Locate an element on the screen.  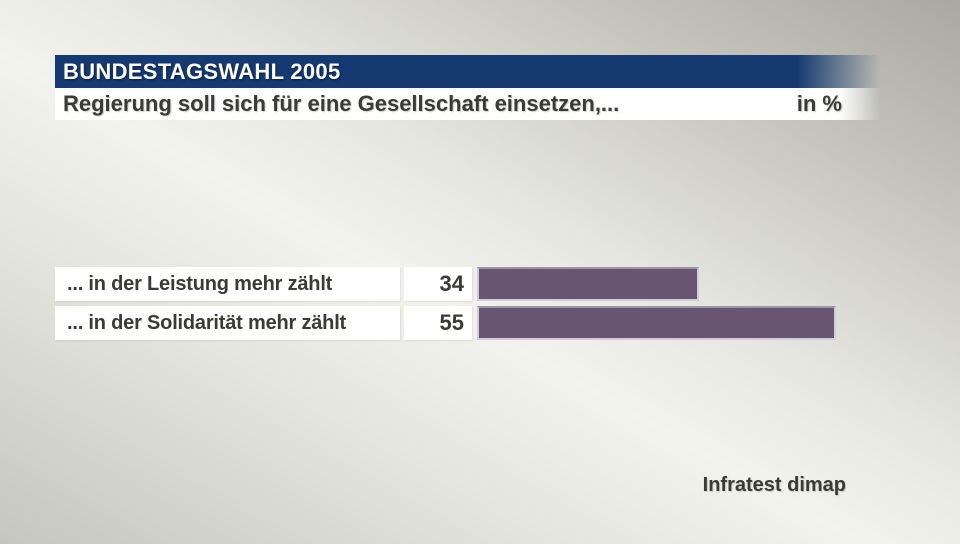
bar-row-solidaritaet: ... in der Solidarität mehr zählt 55 is located at coordinates (445, 323).